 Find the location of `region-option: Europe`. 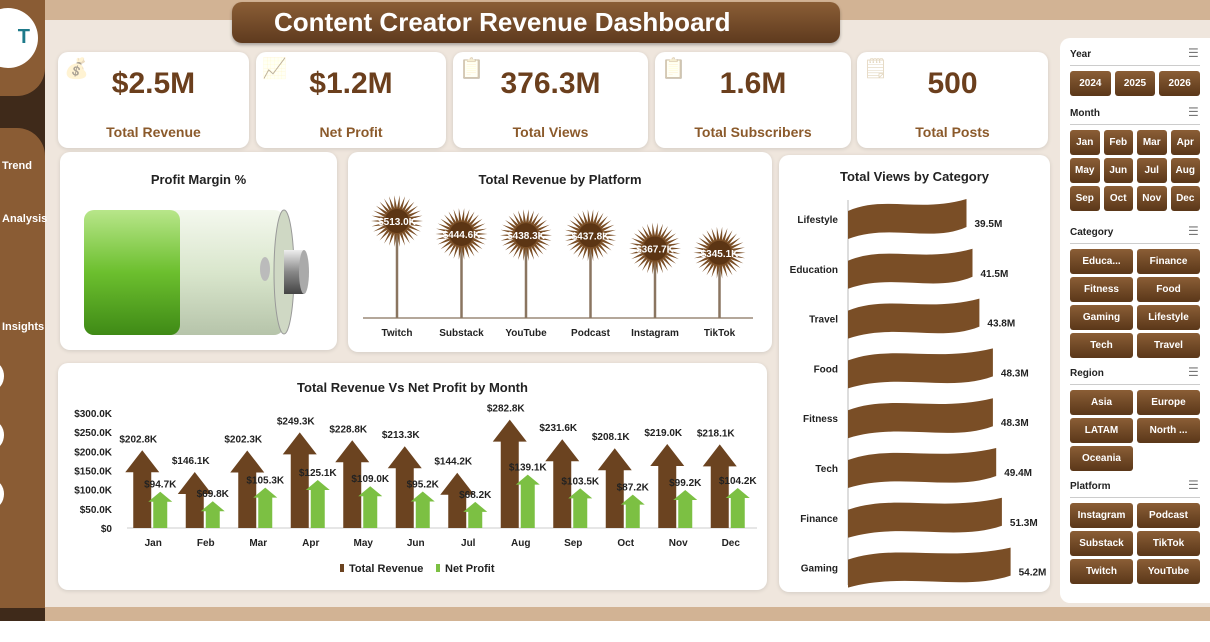

region-option: Europe is located at coordinates (1168, 402).